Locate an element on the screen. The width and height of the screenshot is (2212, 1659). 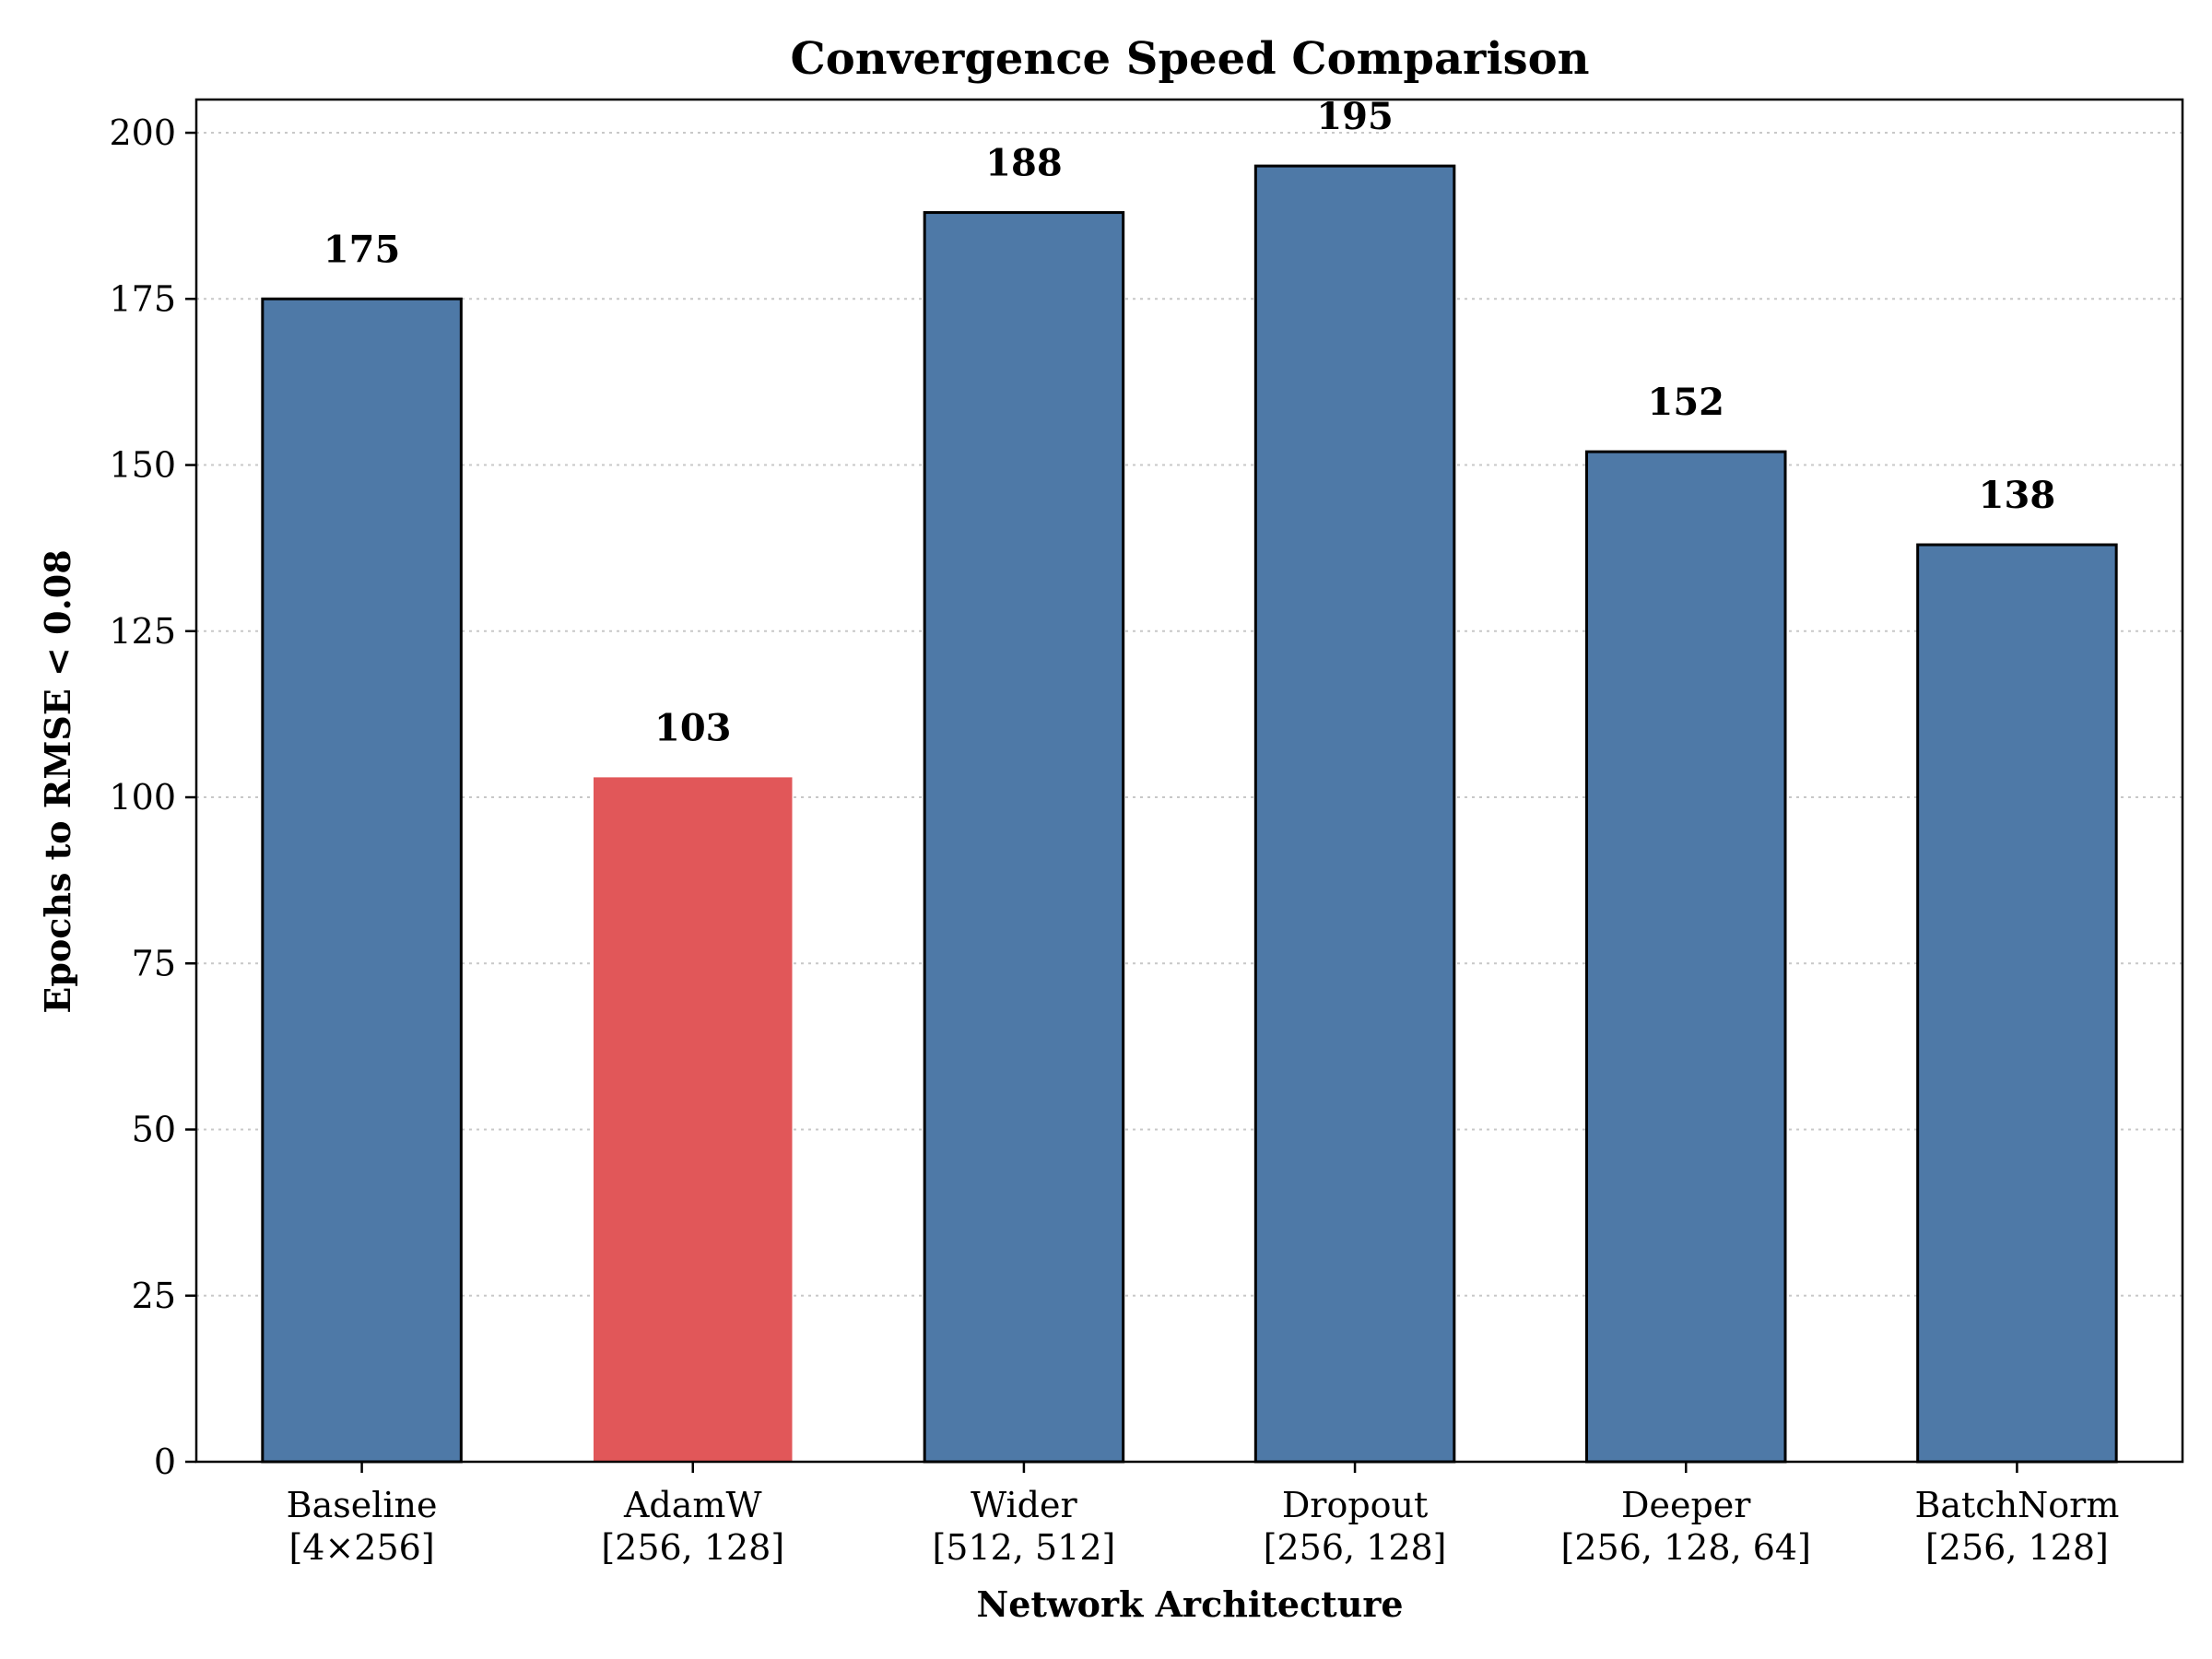
chart-title: Convergence Speed Comparison is located at coordinates (1189, 59).